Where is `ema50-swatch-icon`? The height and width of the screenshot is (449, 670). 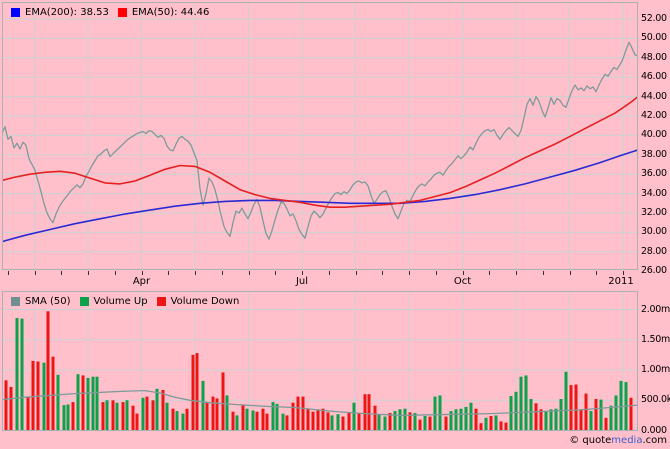 ema50-swatch-icon is located at coordinates (122, 12).